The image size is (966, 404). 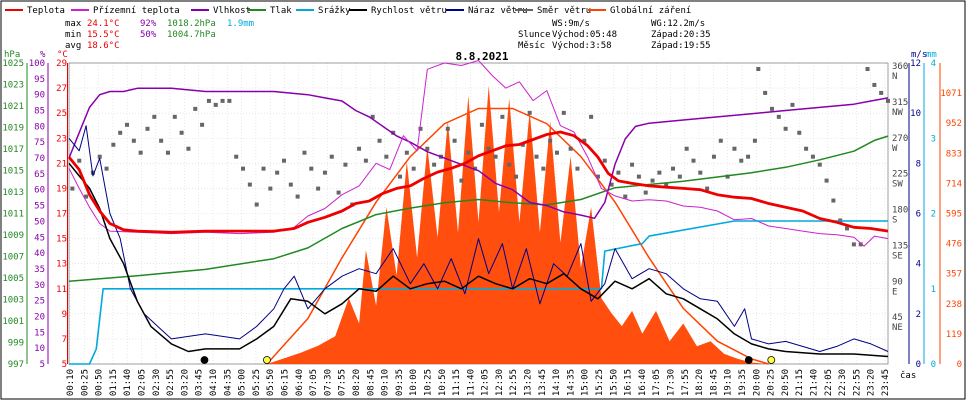 What do you see at coordinates (148, 24) in the screenshot?
I see `stats-max-humidity: 92%` at bounding box center [148, 24].